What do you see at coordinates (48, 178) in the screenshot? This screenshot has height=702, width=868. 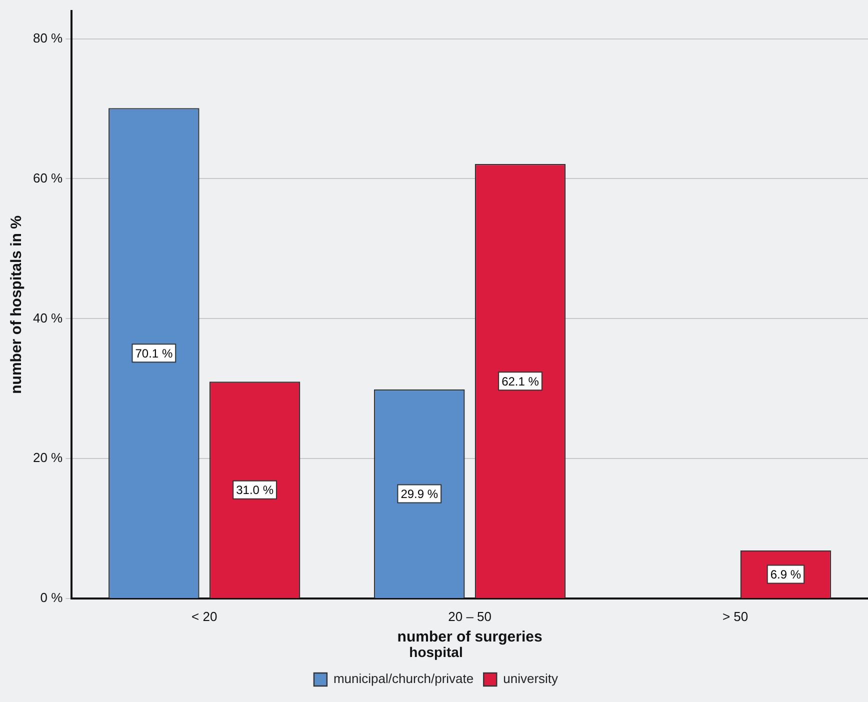 I see `y-tick-label: 60 %` at bounding box center [48, 178].